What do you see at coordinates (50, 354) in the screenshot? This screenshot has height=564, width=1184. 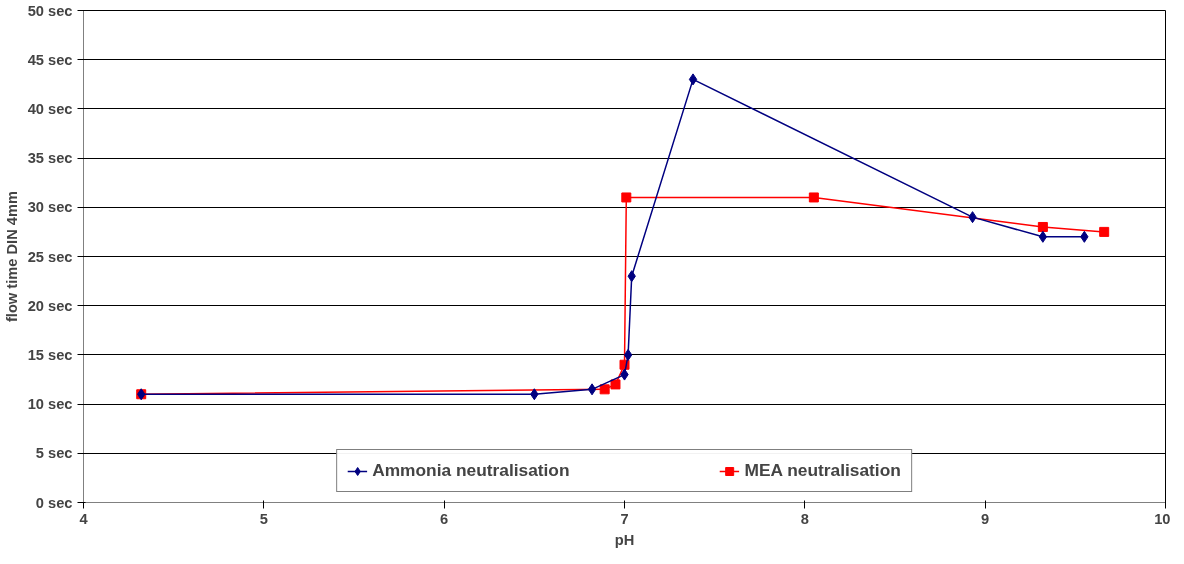 I see `y-tick-label: 15 sec` at bounding box center [50, 354].